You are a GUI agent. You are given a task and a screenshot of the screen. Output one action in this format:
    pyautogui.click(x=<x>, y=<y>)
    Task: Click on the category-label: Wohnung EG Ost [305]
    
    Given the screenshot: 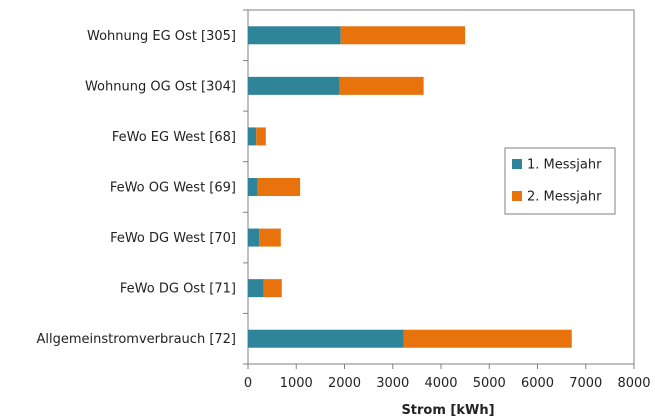 What is the action you would take?
    pyautogui.click(x=161, y=36)
    